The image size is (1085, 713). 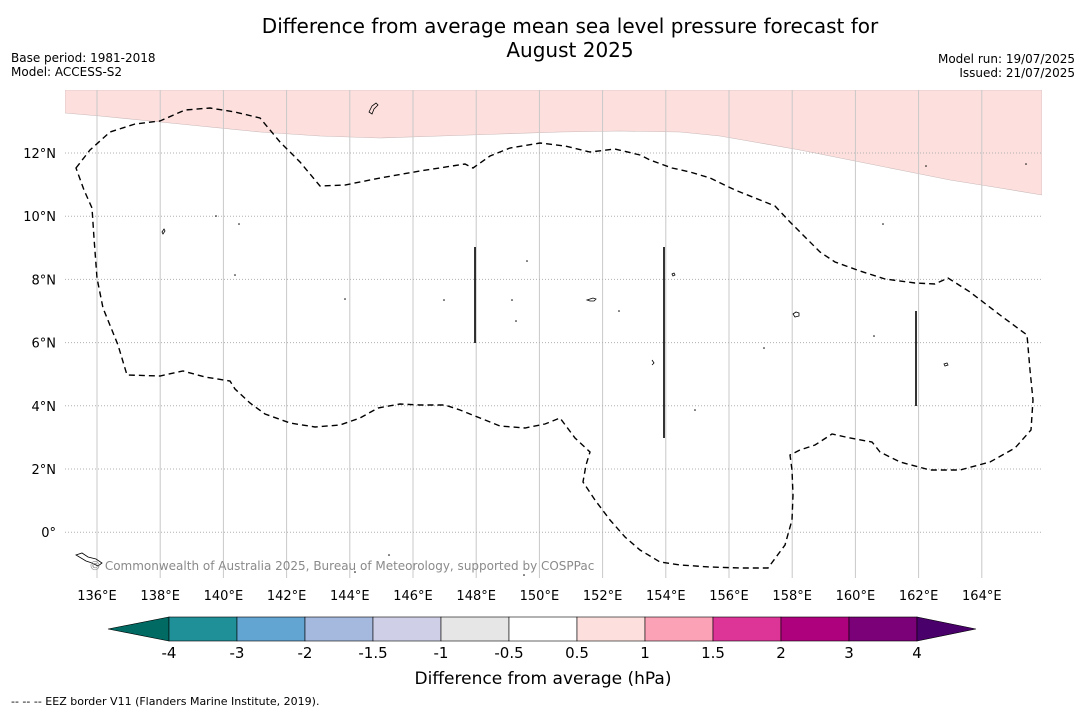 I want to click on colorbar-tick-label: -3, so click(x=237, y=653).